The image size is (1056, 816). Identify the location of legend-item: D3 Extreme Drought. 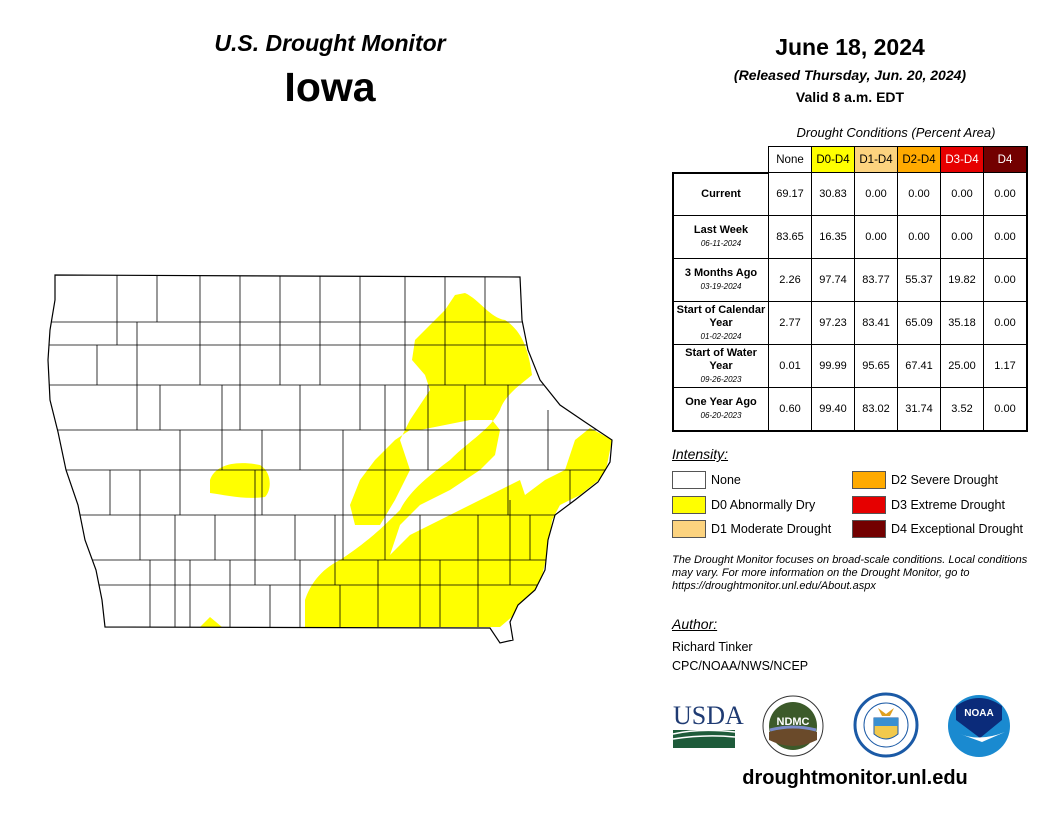
(928, 505).